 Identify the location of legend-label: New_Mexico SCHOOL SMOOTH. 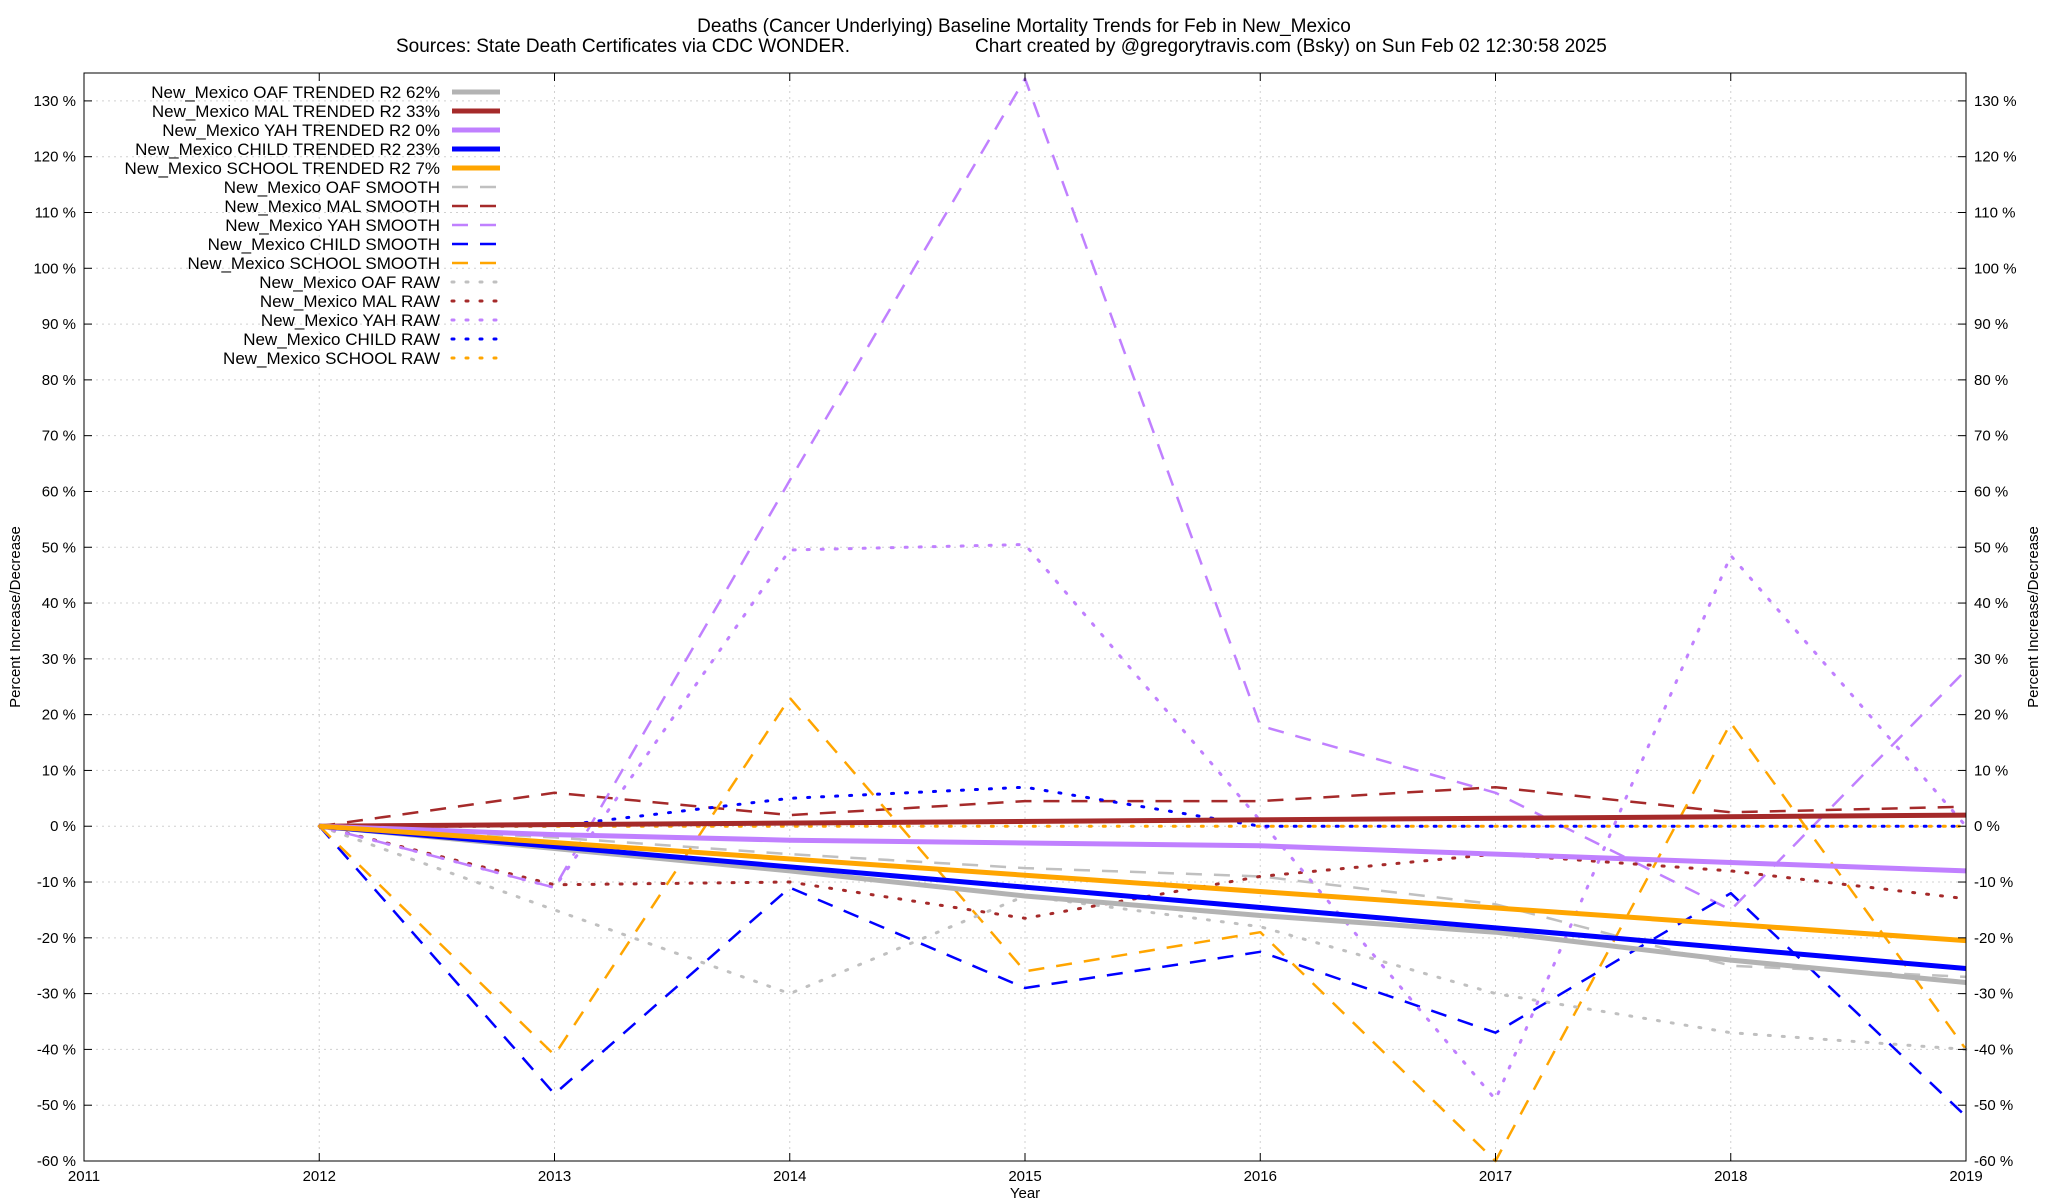
(313, 263).